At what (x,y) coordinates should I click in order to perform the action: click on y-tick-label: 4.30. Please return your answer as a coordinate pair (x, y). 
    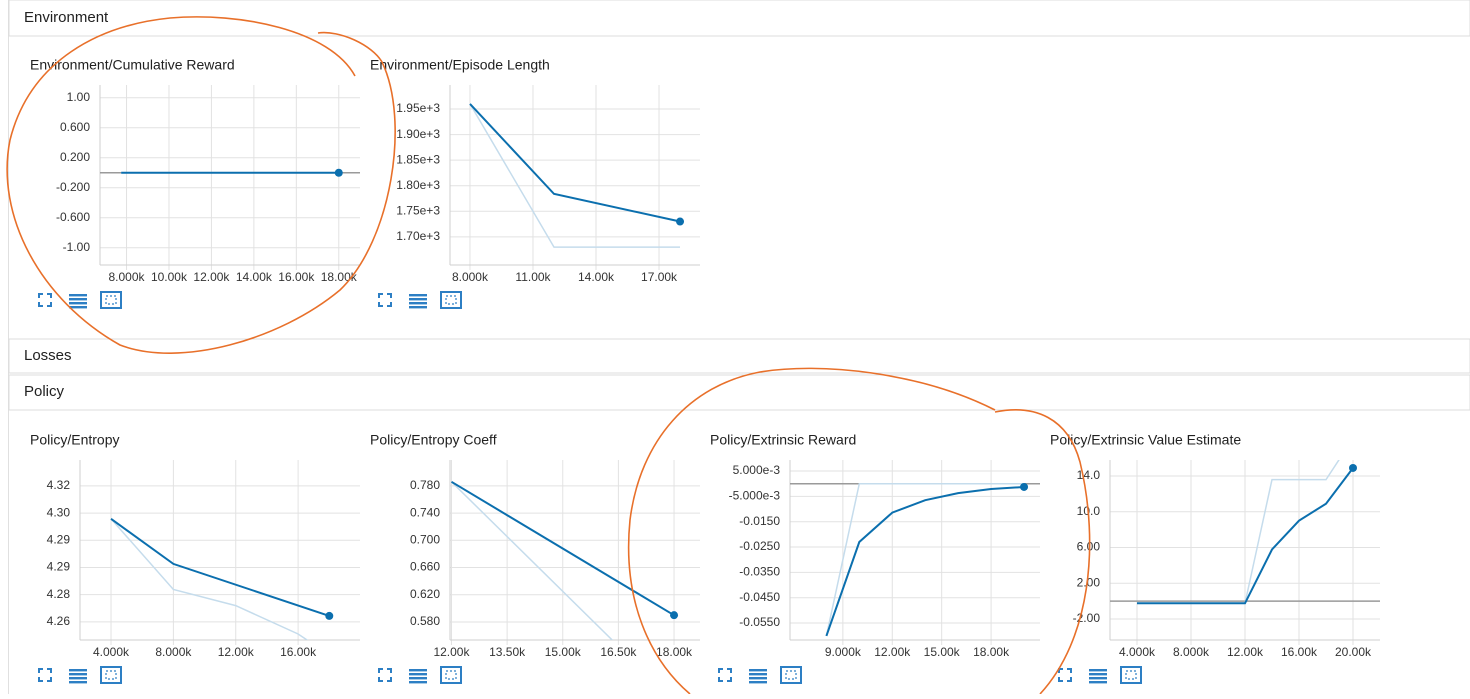
    Looking at the image, I should click on (59, 512).